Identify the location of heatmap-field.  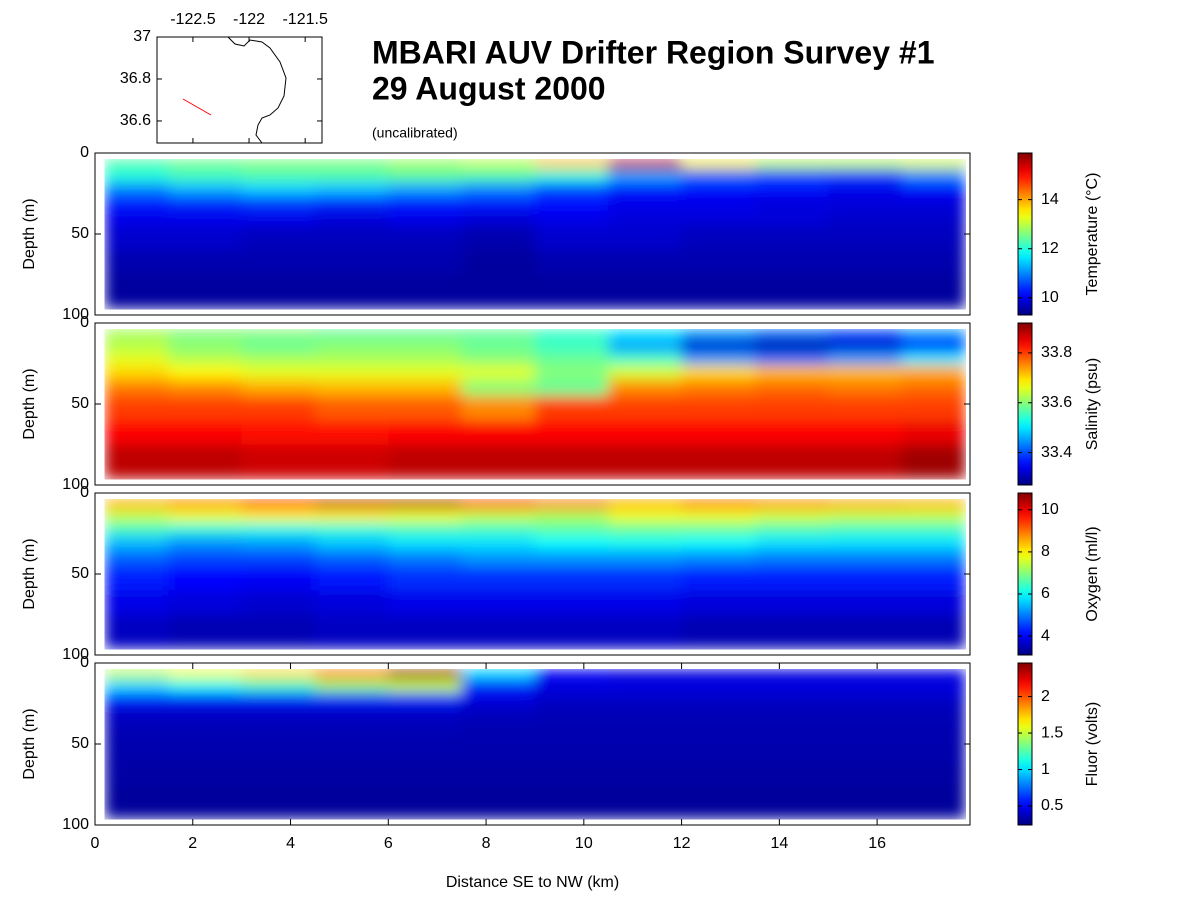
(535, 234).